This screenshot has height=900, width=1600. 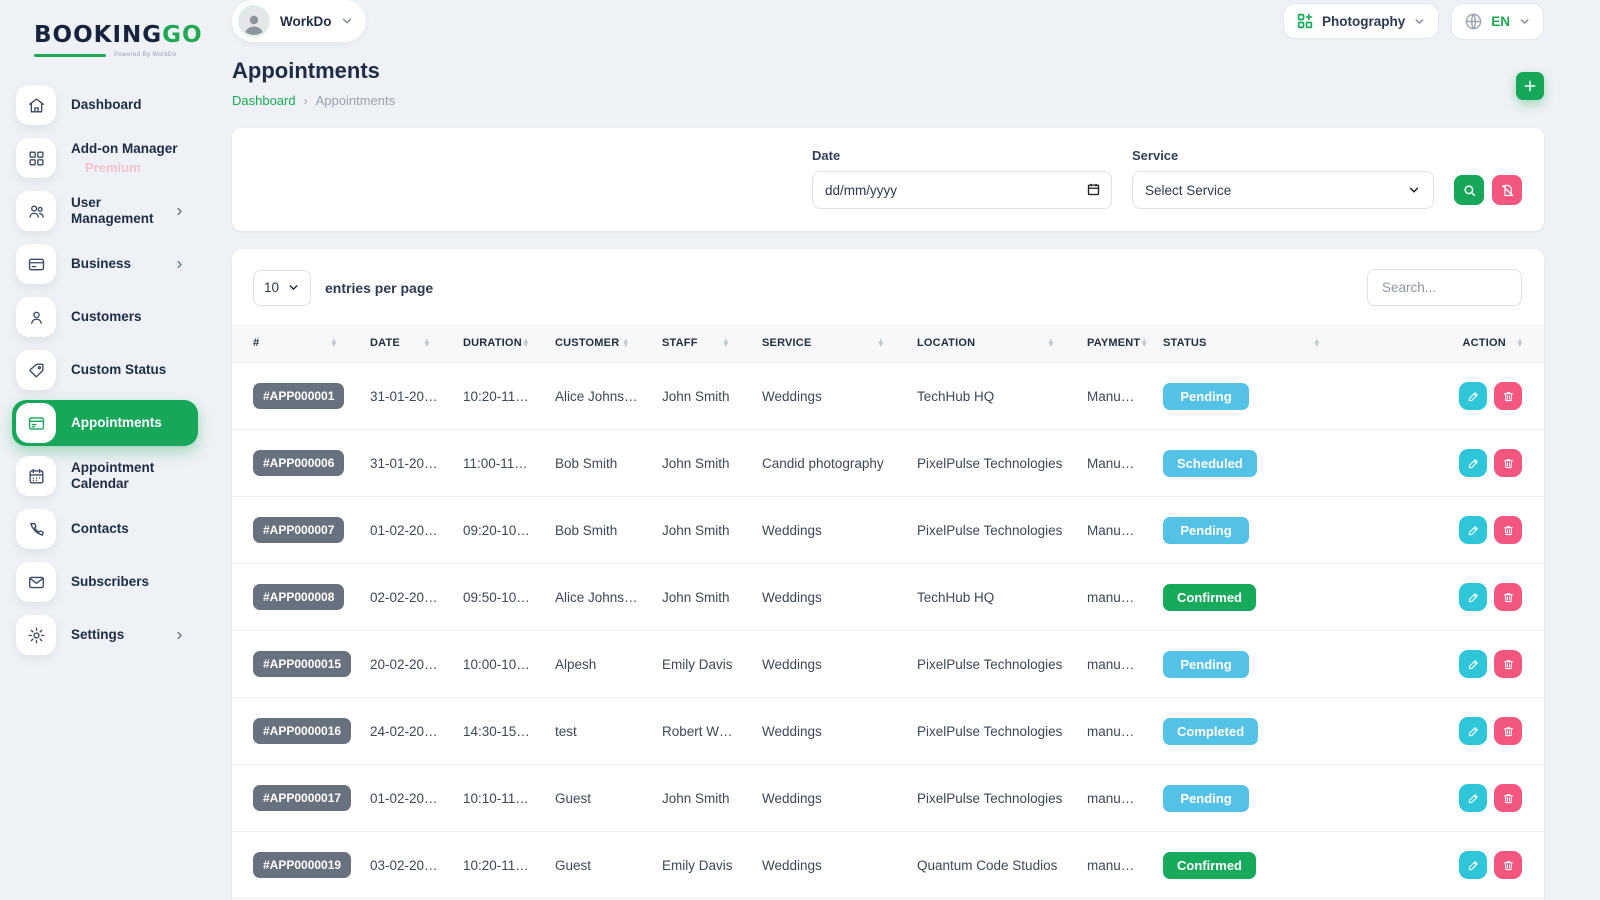 What do you see at coordinates (299, 530) in the screenshot?
I see `appointment-id-badge: #APP000007` at bounding box center [299, 530].